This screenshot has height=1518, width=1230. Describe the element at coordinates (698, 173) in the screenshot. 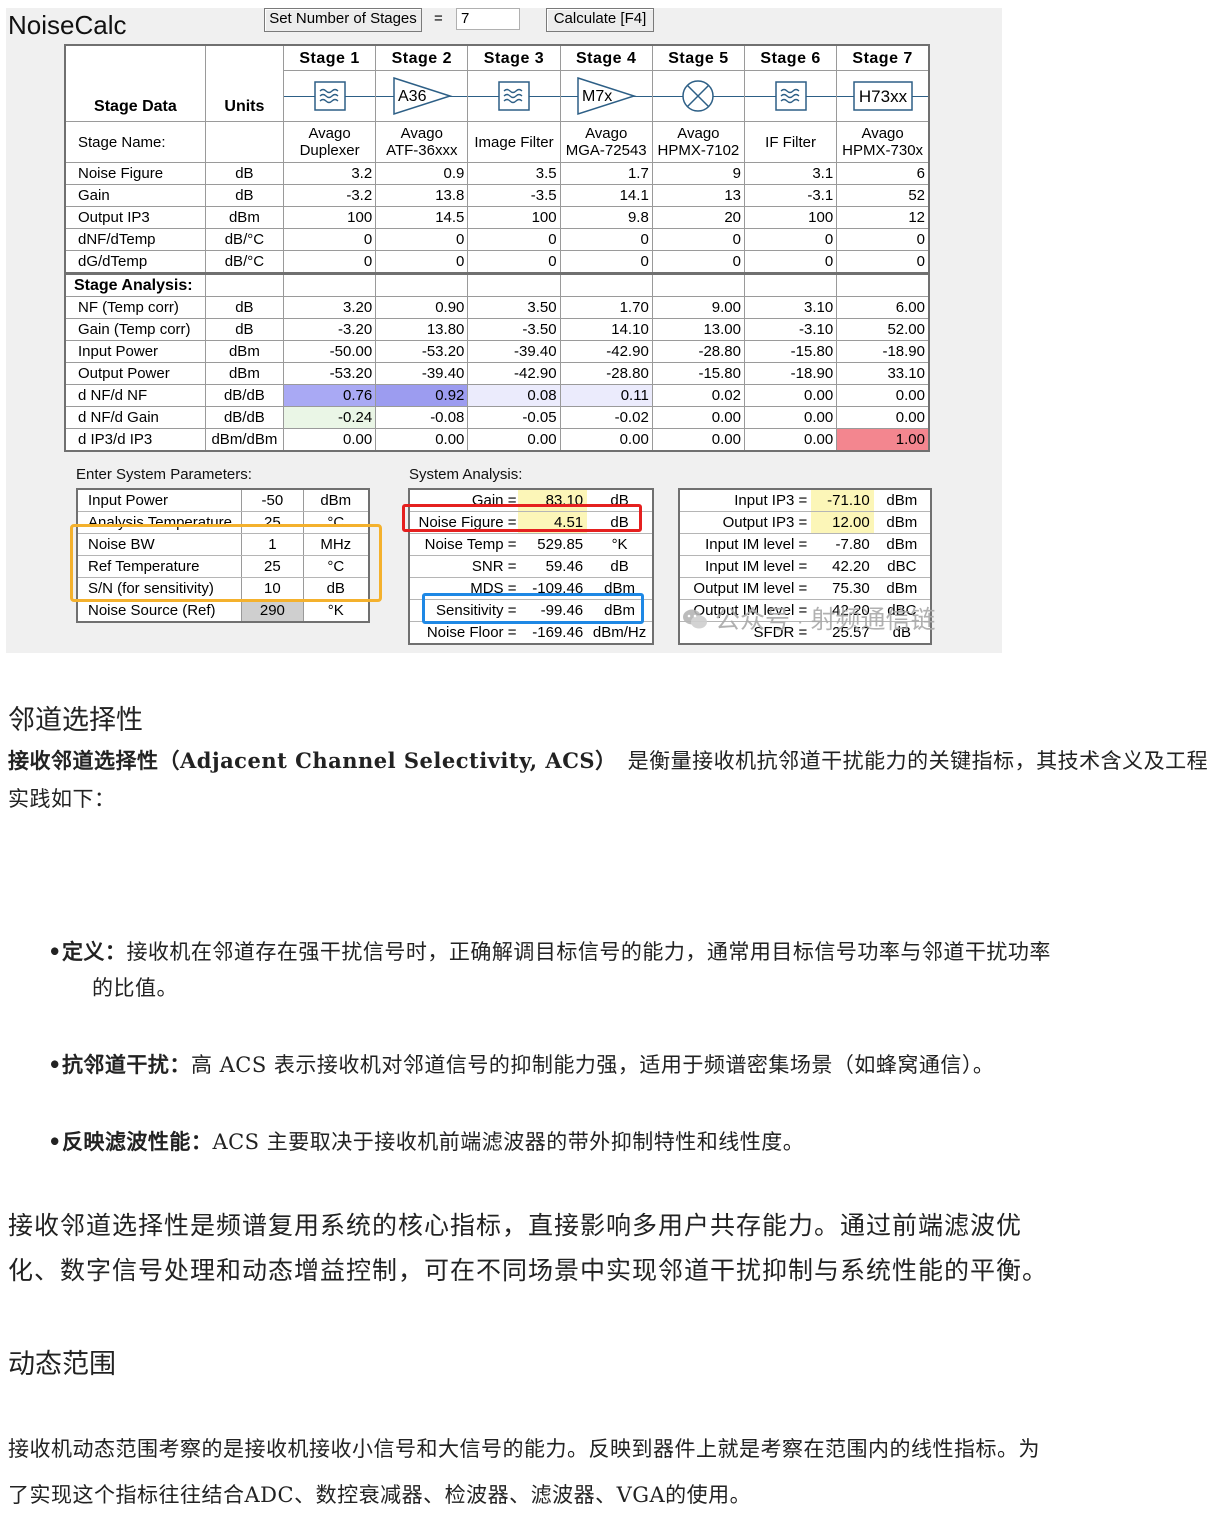

I see `cell-noise-figure-stage-5: 9` at that location.